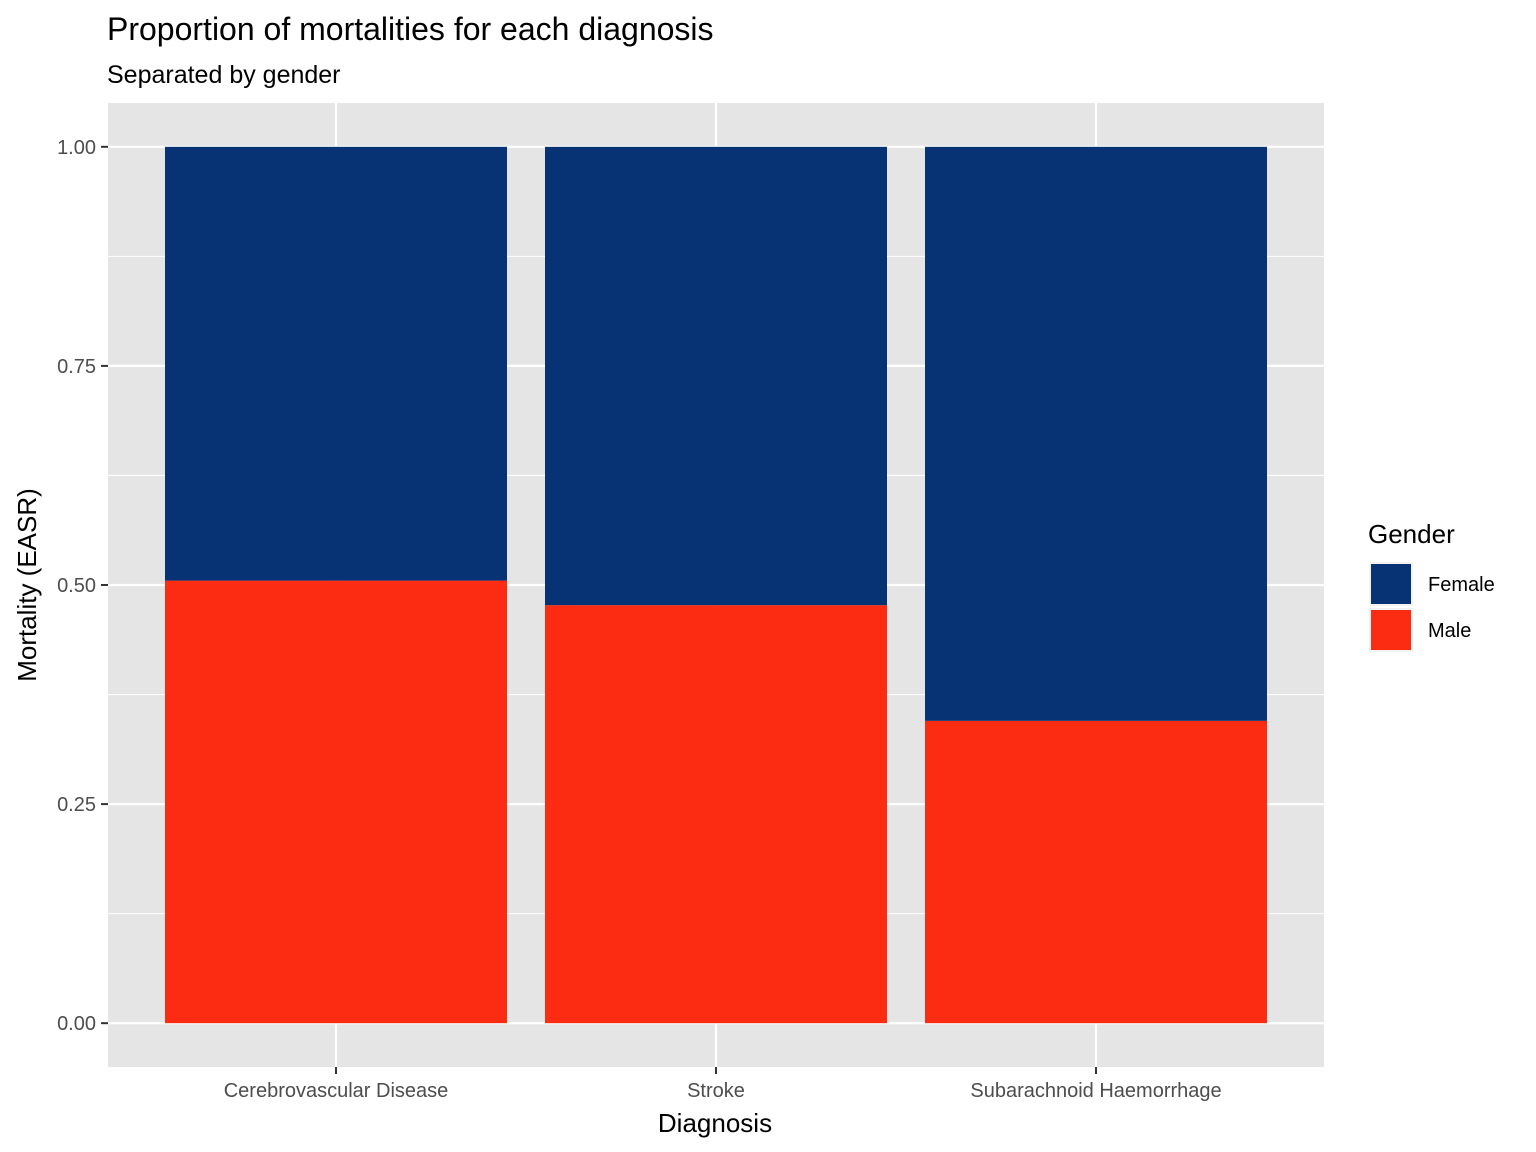  Describe the element at coordinates (716, 814) in the screenshot. I see `bar-male-stroke` at that location.